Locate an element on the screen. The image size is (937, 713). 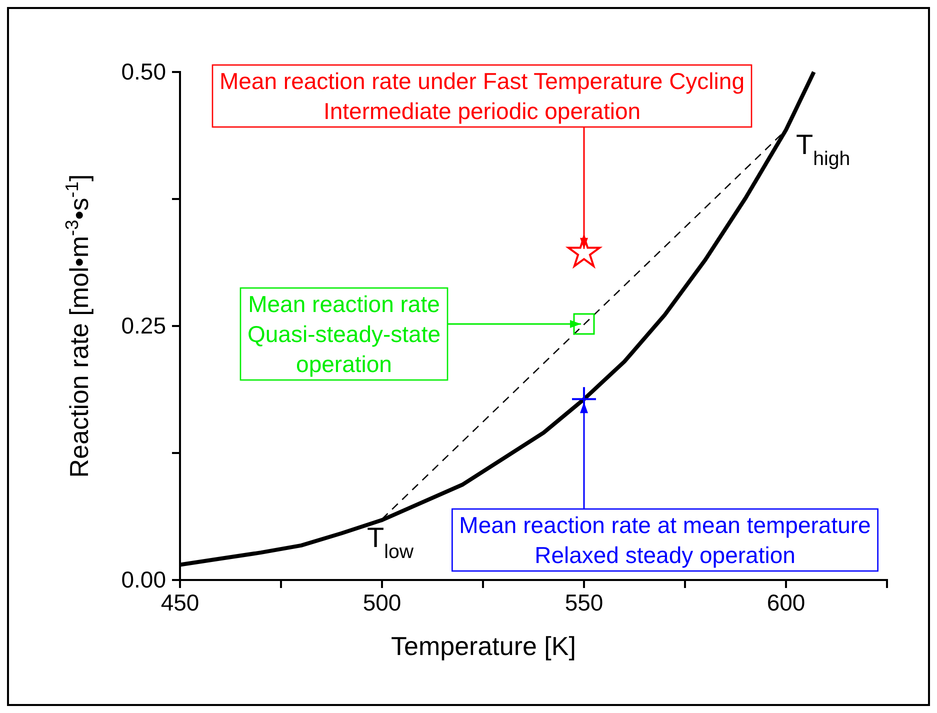
x-axis-title: Temperature [K] is located at coordinates (483, 646).